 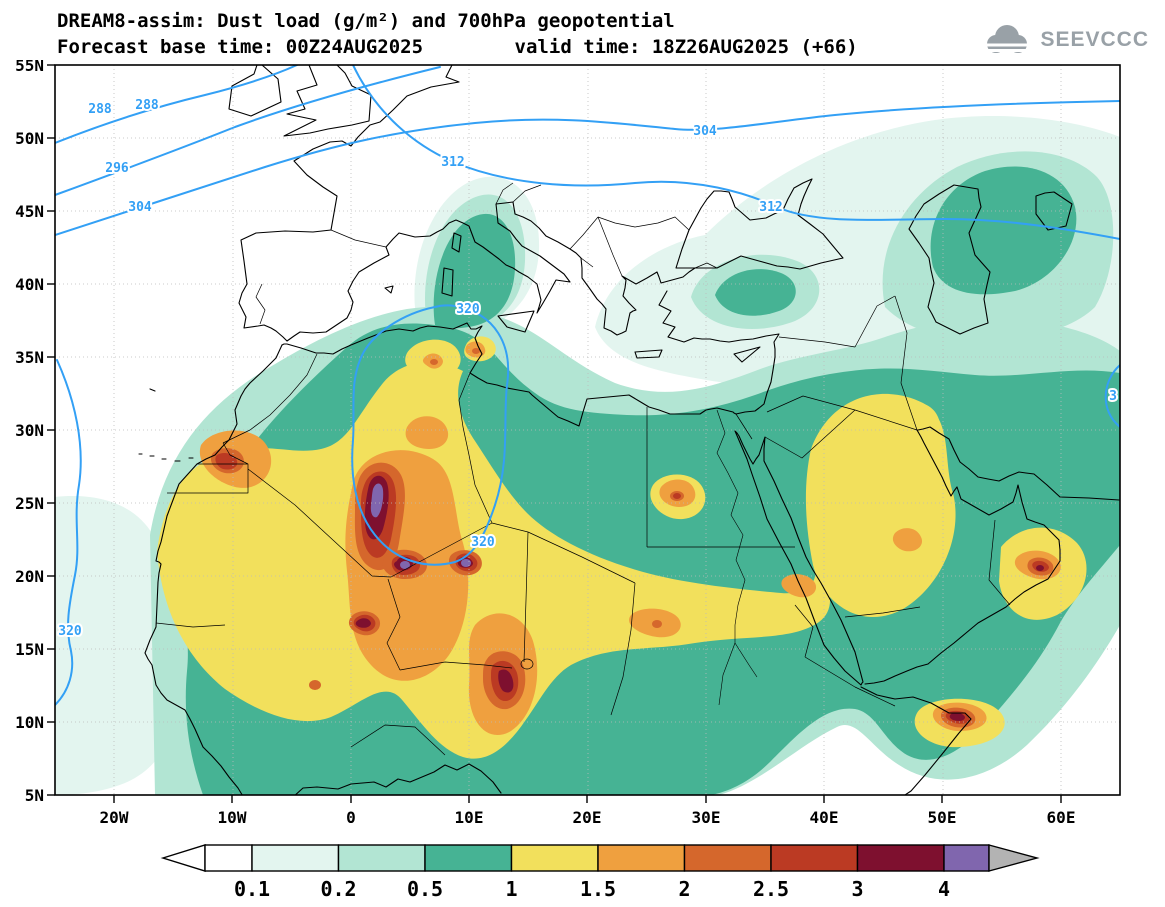 What do you see at coordinates (1112, 396) in the screenshot?
I see `geopotential-contour-east-edge` at bounding box center [1112, 396].